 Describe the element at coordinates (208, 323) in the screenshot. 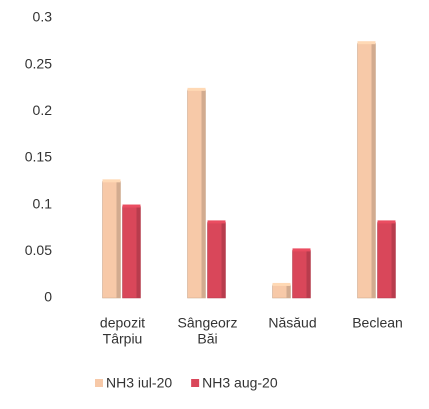

I see `x-tick-label: Sângeorz` at that location.